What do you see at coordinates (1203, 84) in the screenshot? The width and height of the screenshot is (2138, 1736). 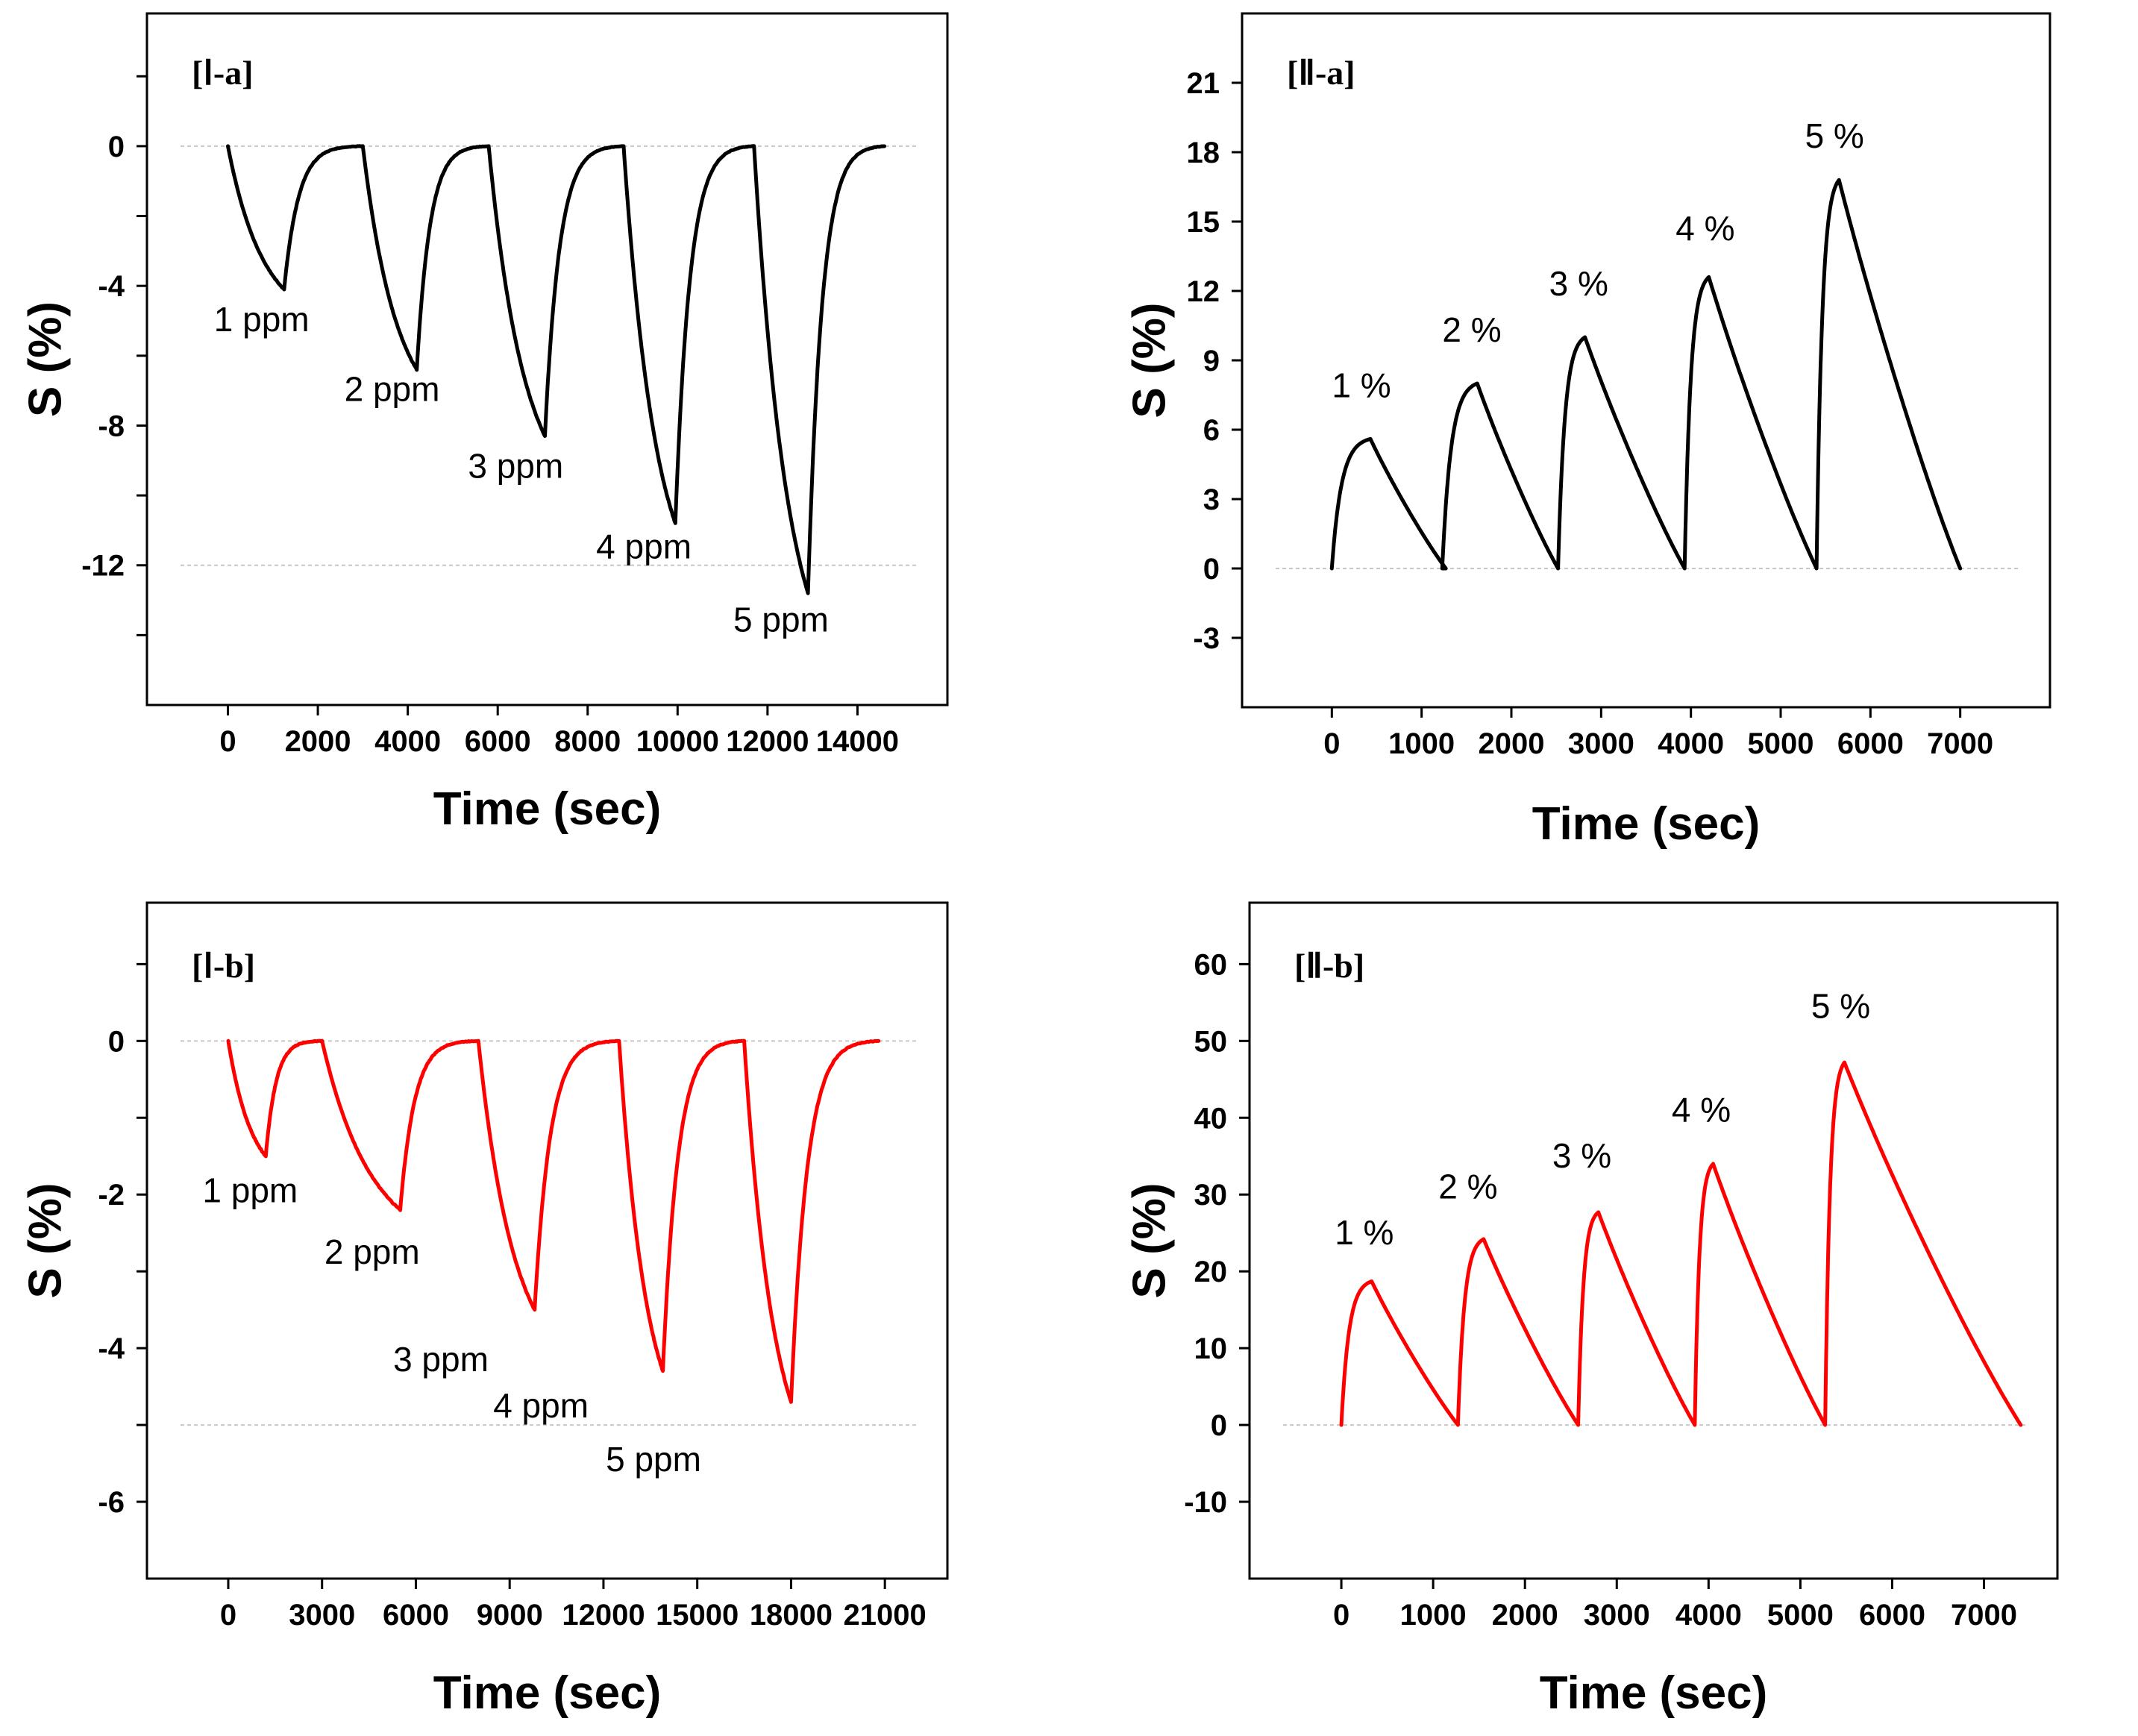 I see `y-tick-label: 21` at bounding box center [1203, 84].